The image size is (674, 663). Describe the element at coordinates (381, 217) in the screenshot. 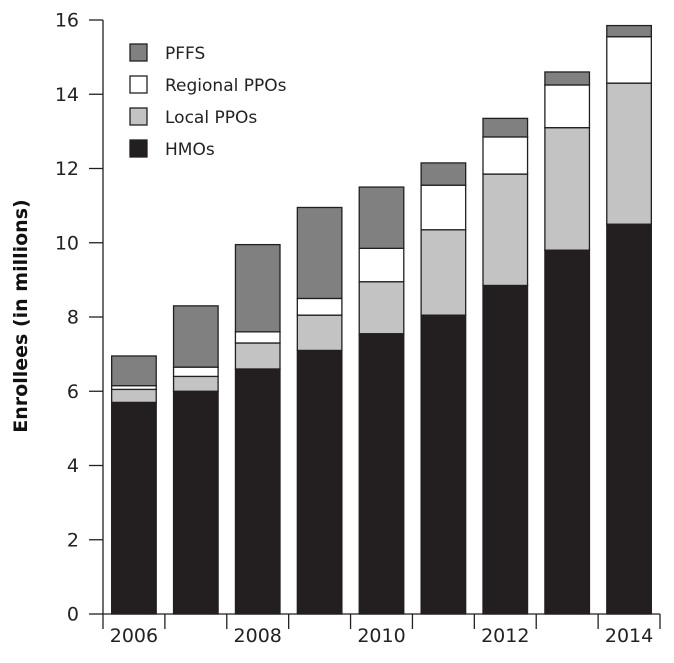

I see `bar-pffs-2010` at that location.